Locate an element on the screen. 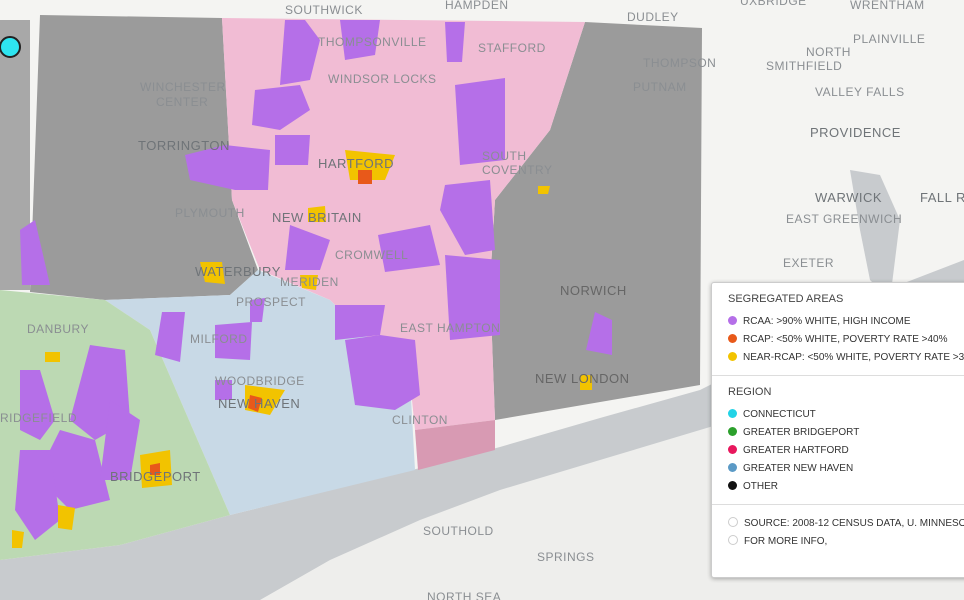 This screenshot has width=964, height=600. legend-label: GREATER NEW HAVEN is located at coordinates (798, 468).